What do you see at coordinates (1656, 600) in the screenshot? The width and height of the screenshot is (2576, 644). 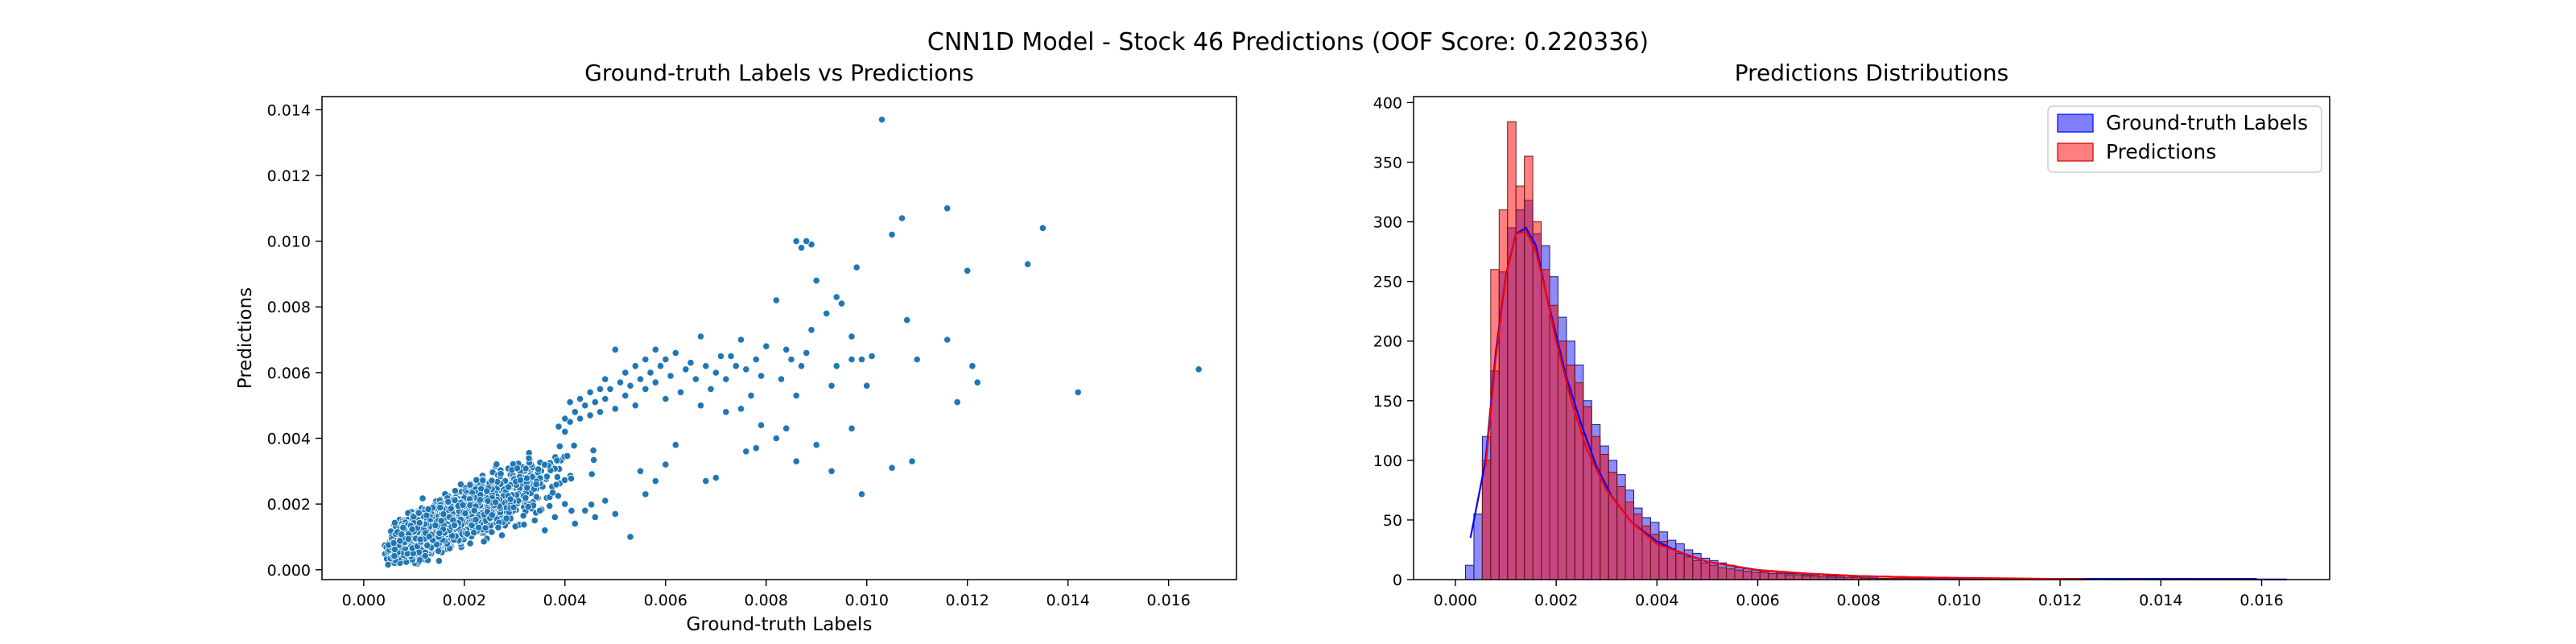 I see `x-tick-label: 0.004` at bounding box center [1656, 600].